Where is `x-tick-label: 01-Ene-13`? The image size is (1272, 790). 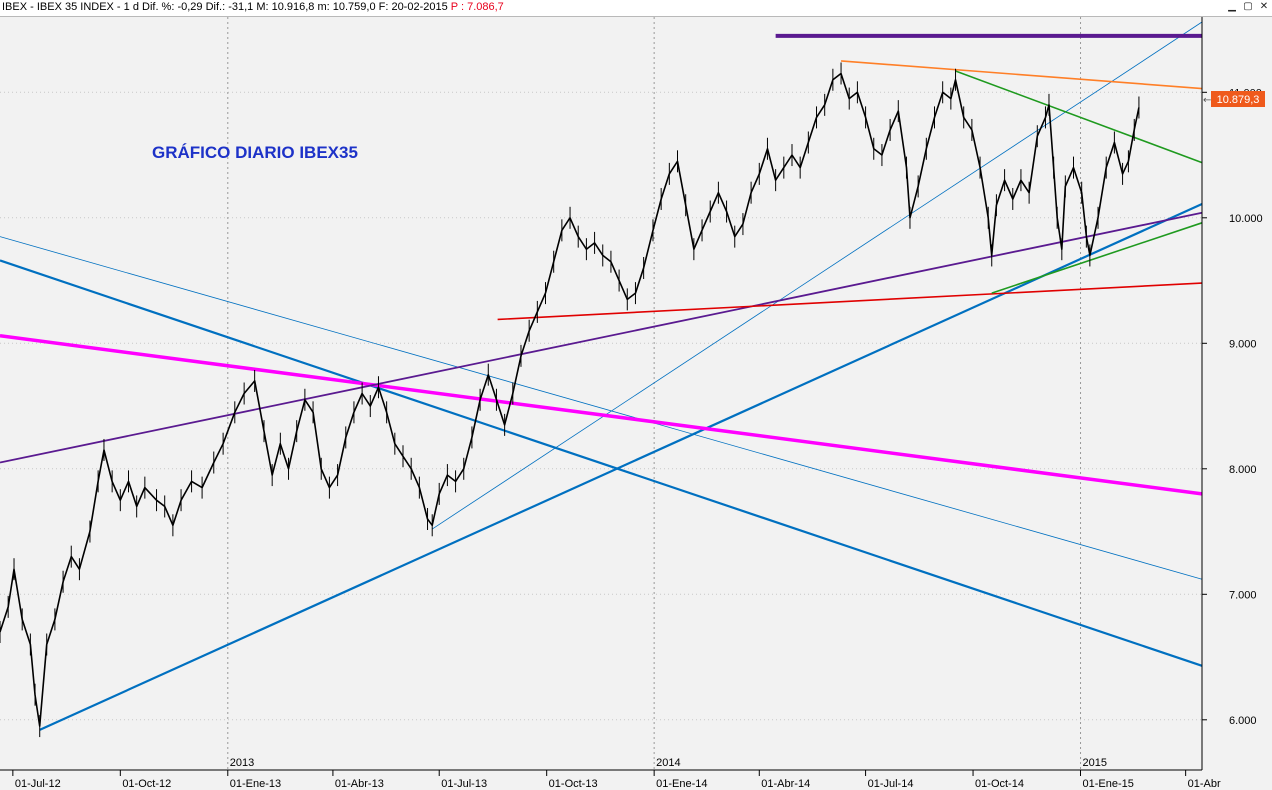
x-tick-label: 01-Ene-13 is located at coordinates (255, 784).